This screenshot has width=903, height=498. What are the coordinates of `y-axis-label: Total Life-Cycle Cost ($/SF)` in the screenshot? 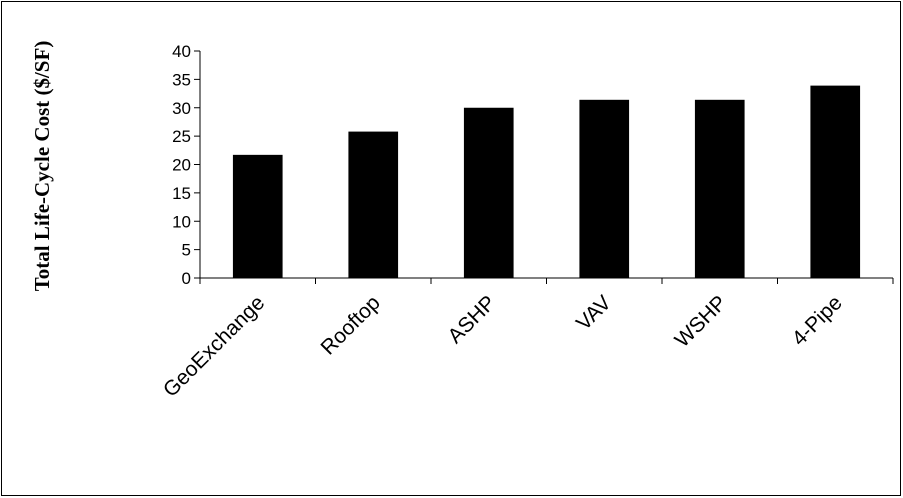 It's located at (42, 166).